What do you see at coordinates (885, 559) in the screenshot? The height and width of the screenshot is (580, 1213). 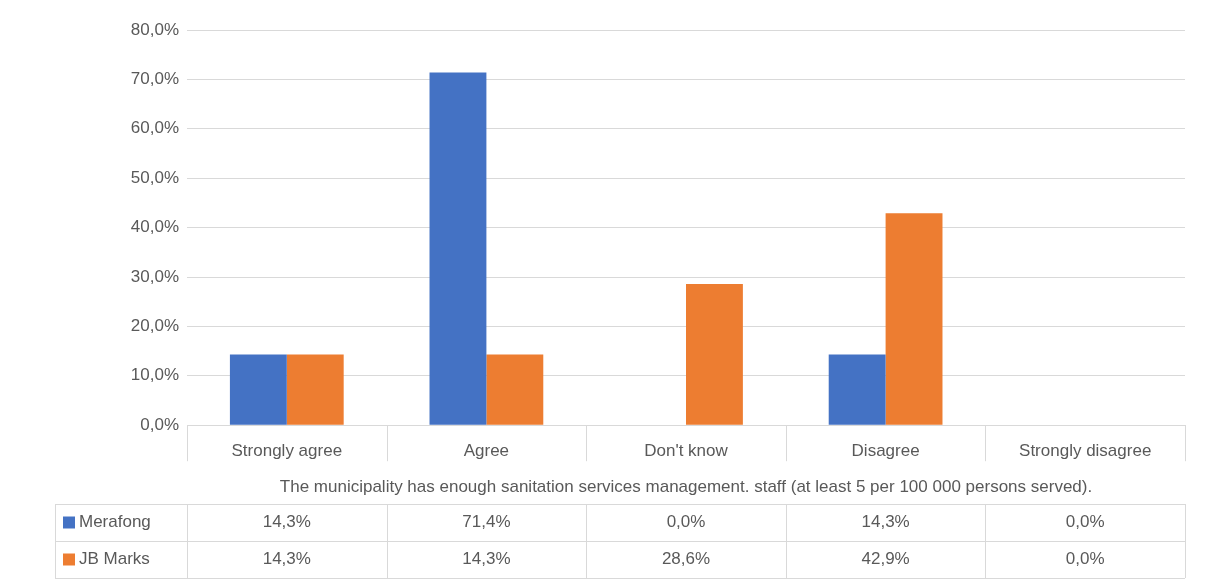 I see `data-label: 42,9%` at bounding box center [885, 559].